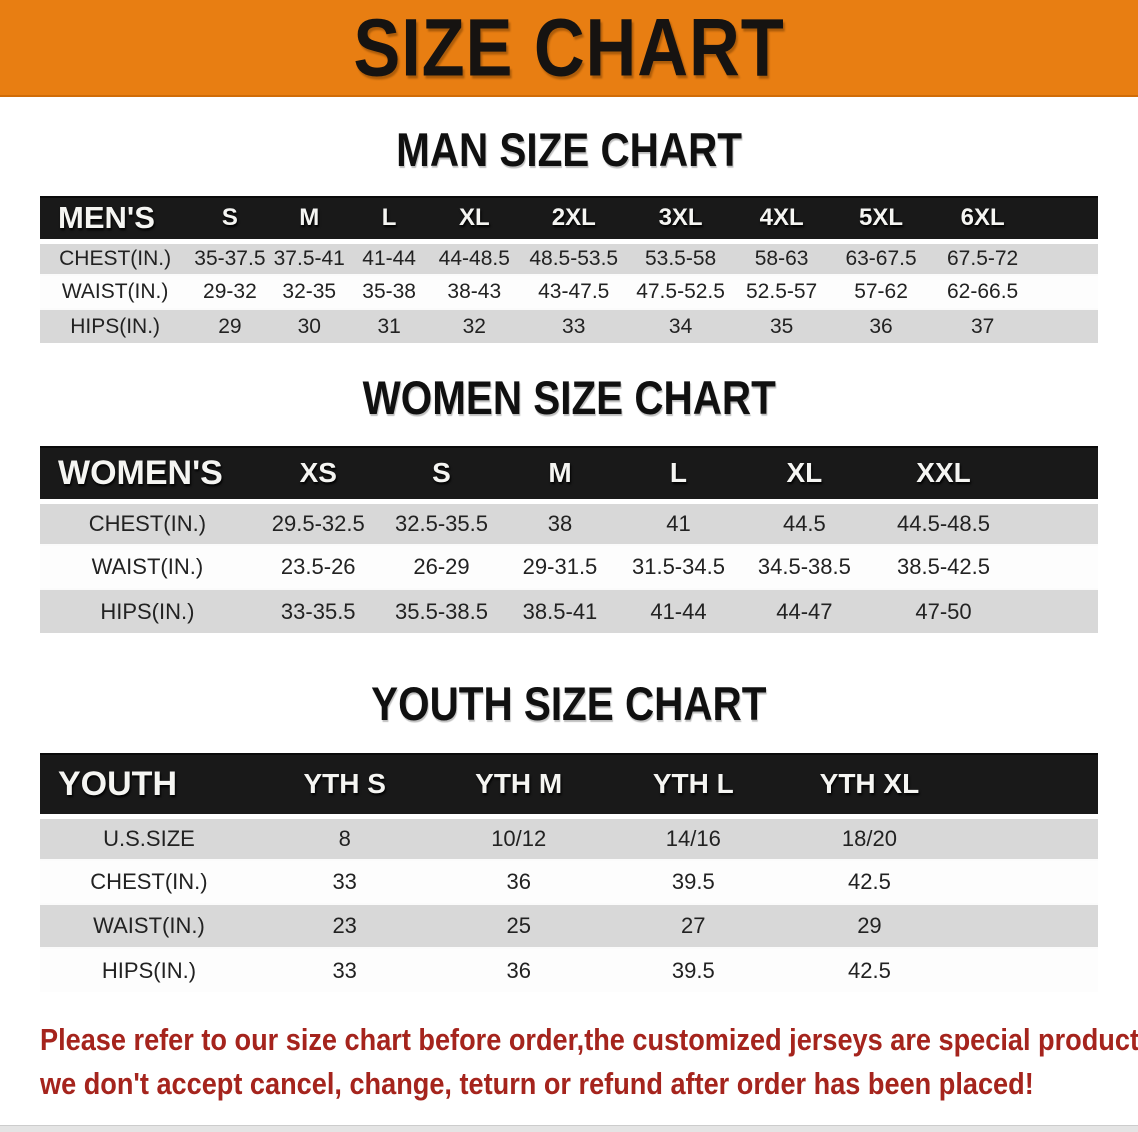  I want to click on size-value: 41, so click(678, 522).